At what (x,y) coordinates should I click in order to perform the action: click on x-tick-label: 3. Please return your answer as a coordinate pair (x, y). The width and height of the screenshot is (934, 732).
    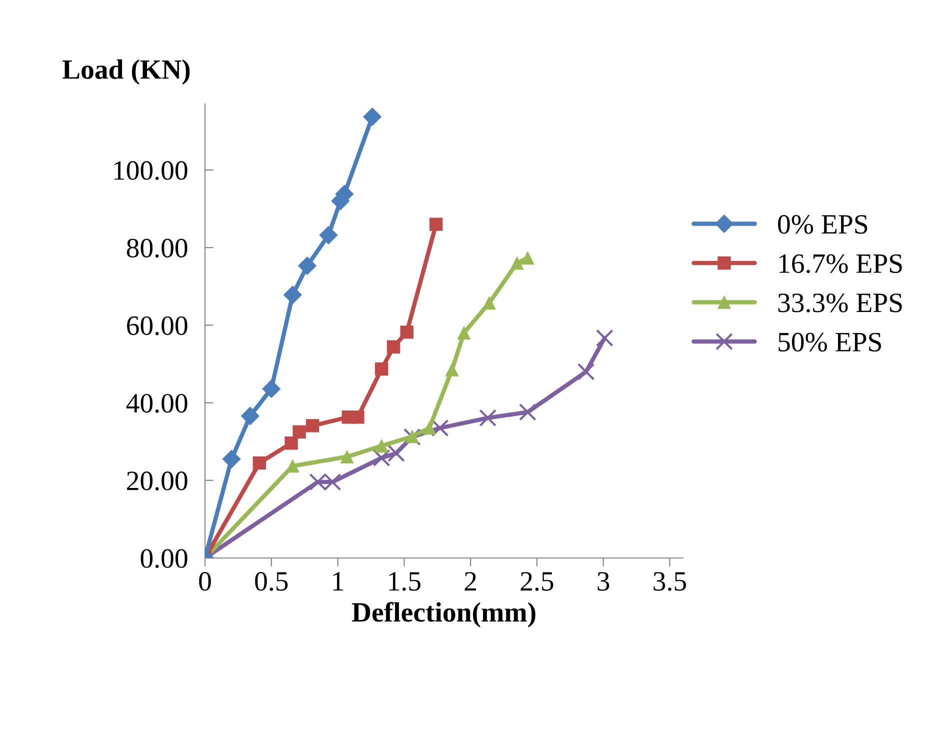
    Looking at the image, I should click on (604, 581).